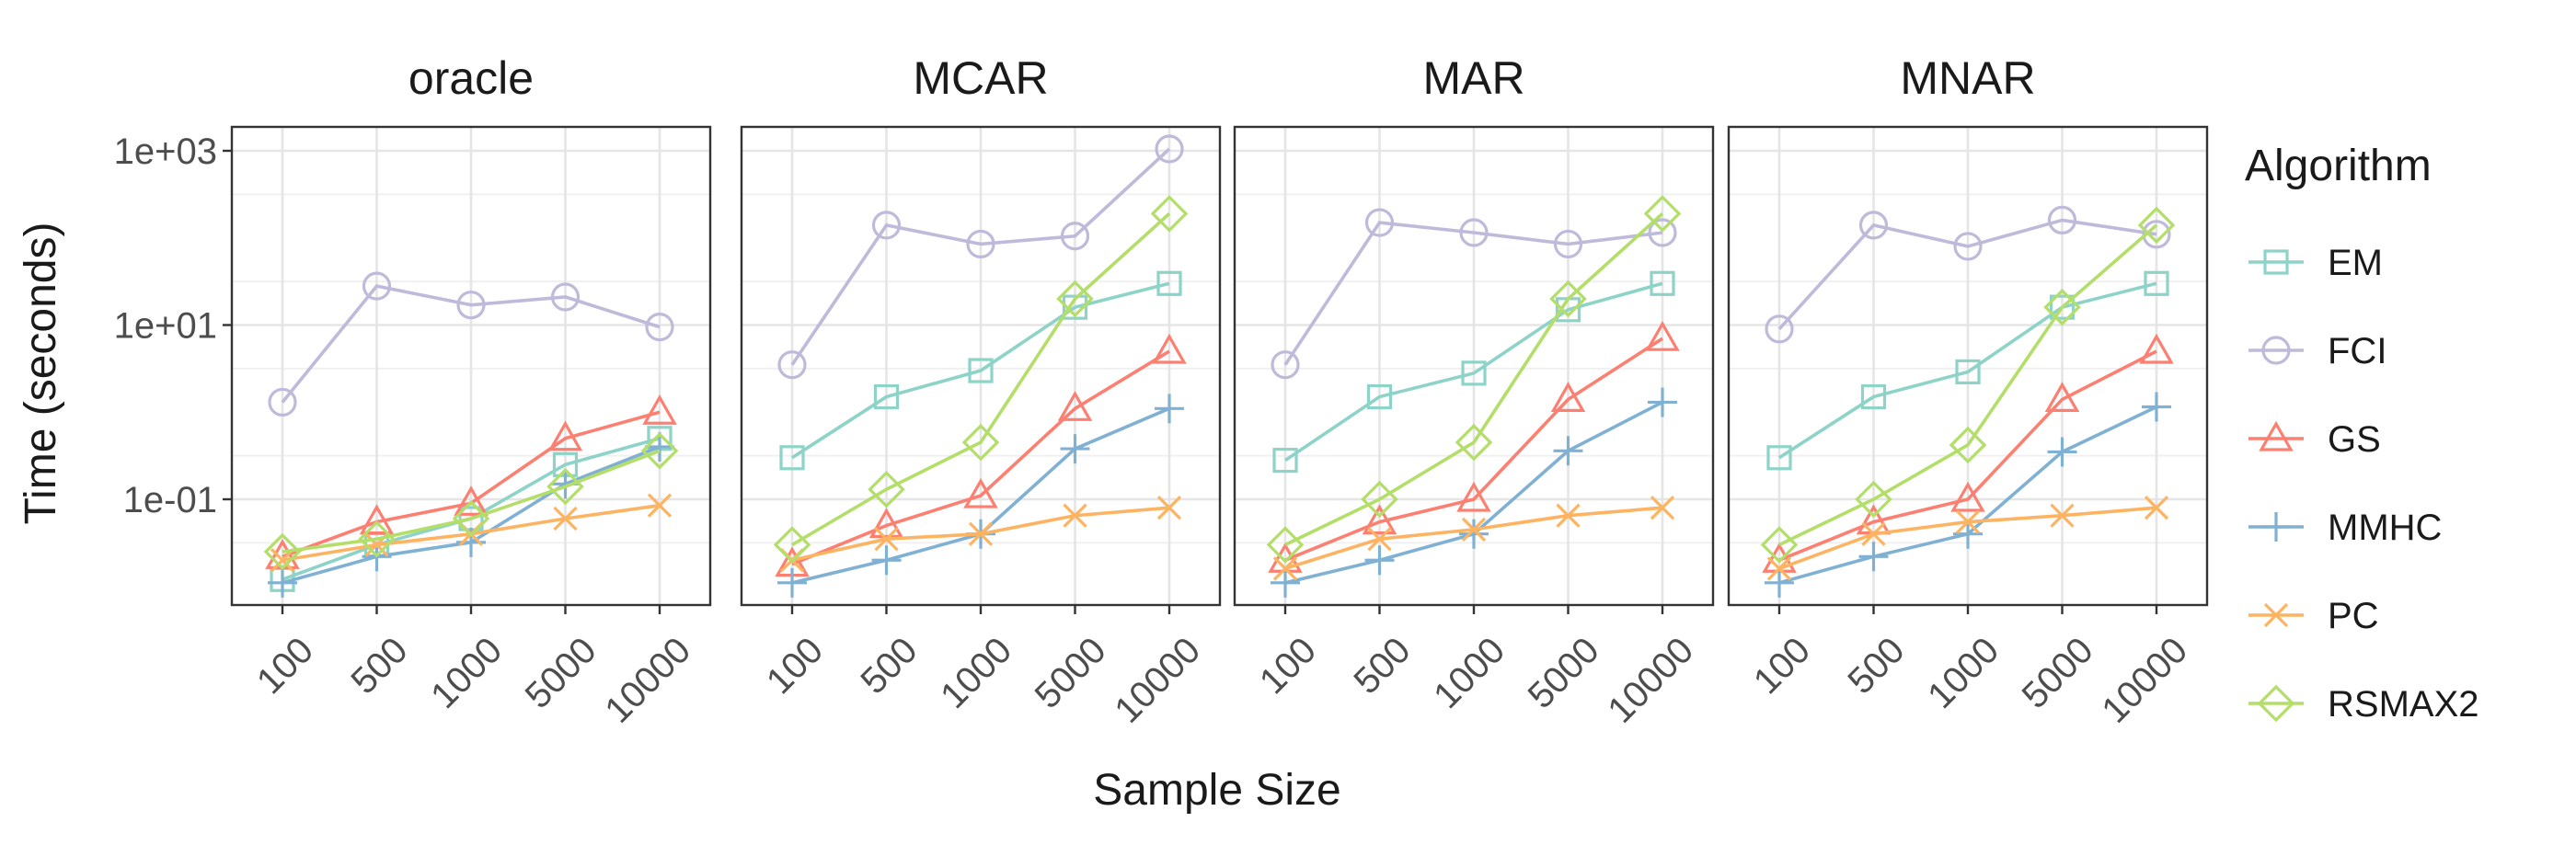 The width and height of the screenshot is (2576, 845). What do you see at coordinates (1216, 790) in the screenshot?
I see `x-axis-title: Sample Size` at bounding box center [1216, 790].